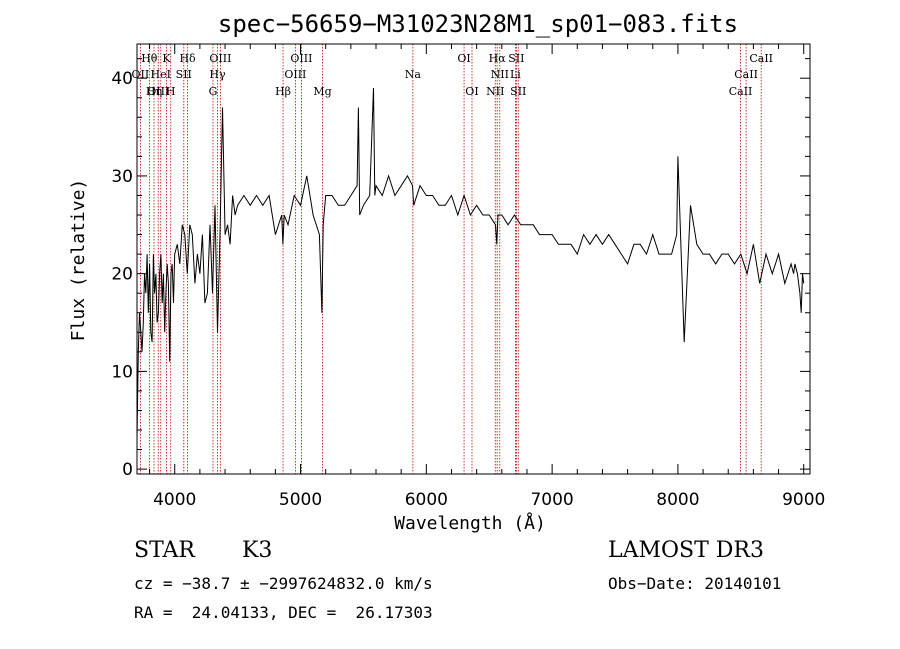 The height and width of the screenshot is (649, 900). What do you see at coordinates (322, 91) in the screenshot?
I see `line-marker-label: Mg` at bounding box center [322, 91].